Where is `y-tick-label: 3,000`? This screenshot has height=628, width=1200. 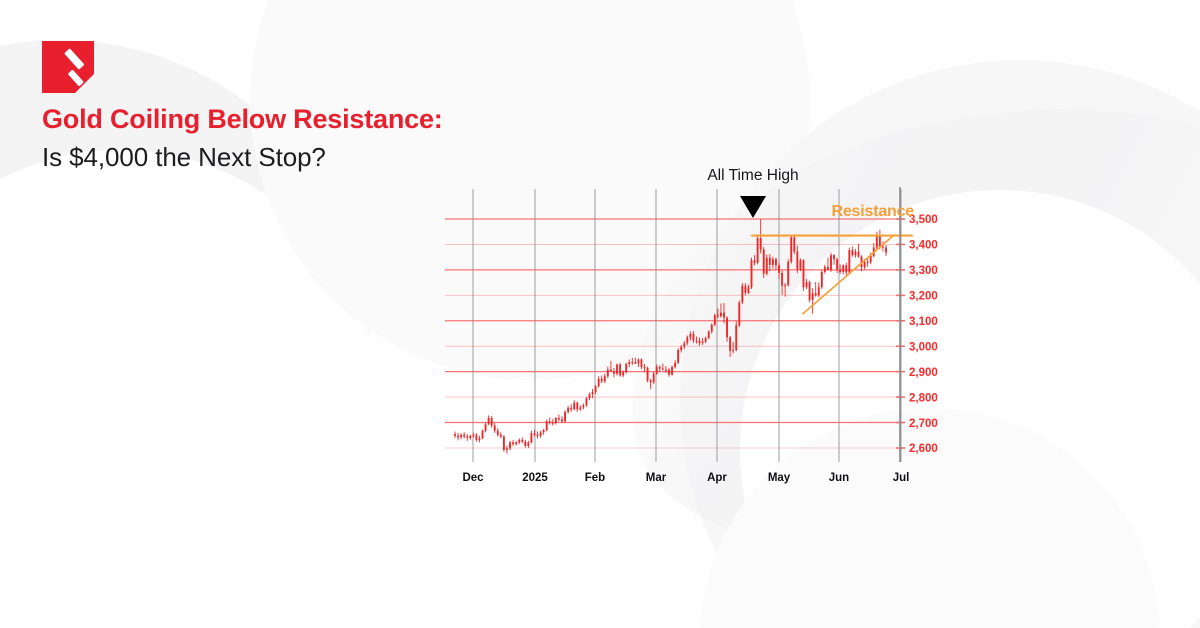 y-tick-label: 3,000 is located at coordinates (923, 347).